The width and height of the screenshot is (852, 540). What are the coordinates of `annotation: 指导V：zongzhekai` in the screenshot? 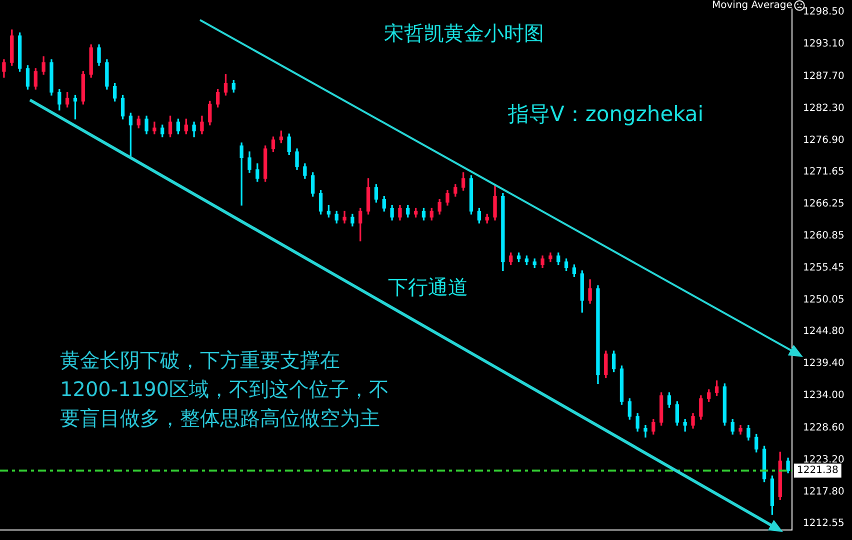 It's located at (606, 114).